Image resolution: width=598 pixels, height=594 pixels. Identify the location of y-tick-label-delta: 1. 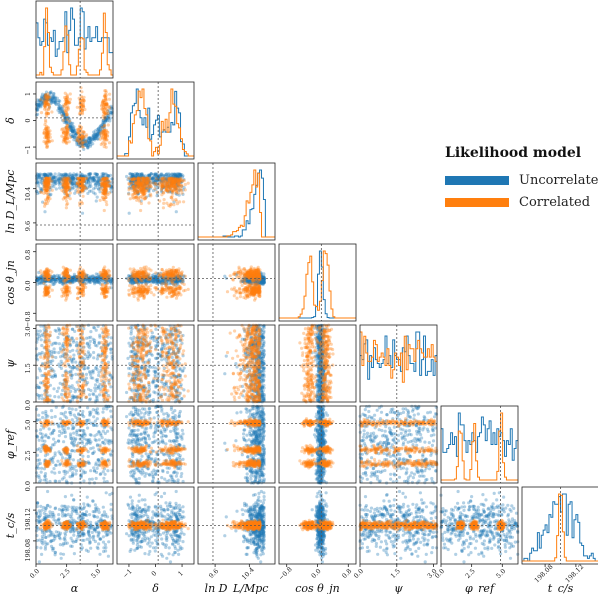
(28, 94).